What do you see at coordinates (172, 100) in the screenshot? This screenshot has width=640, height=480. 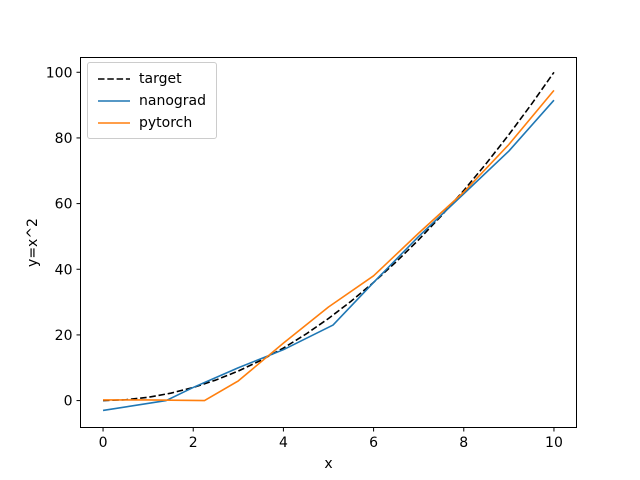 I see `legend-label: nanograd` at bounding box center [172, 100].